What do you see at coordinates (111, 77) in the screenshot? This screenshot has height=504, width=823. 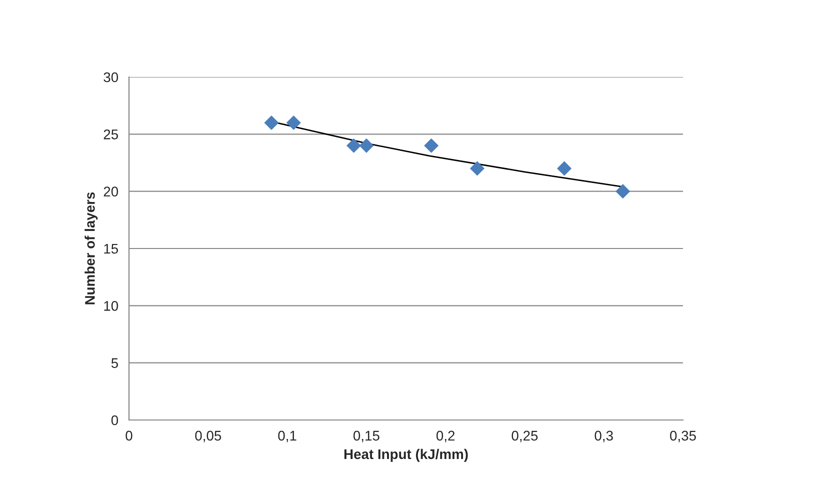 I see `y-tick-label: 30` at bounding box center [111, 77].